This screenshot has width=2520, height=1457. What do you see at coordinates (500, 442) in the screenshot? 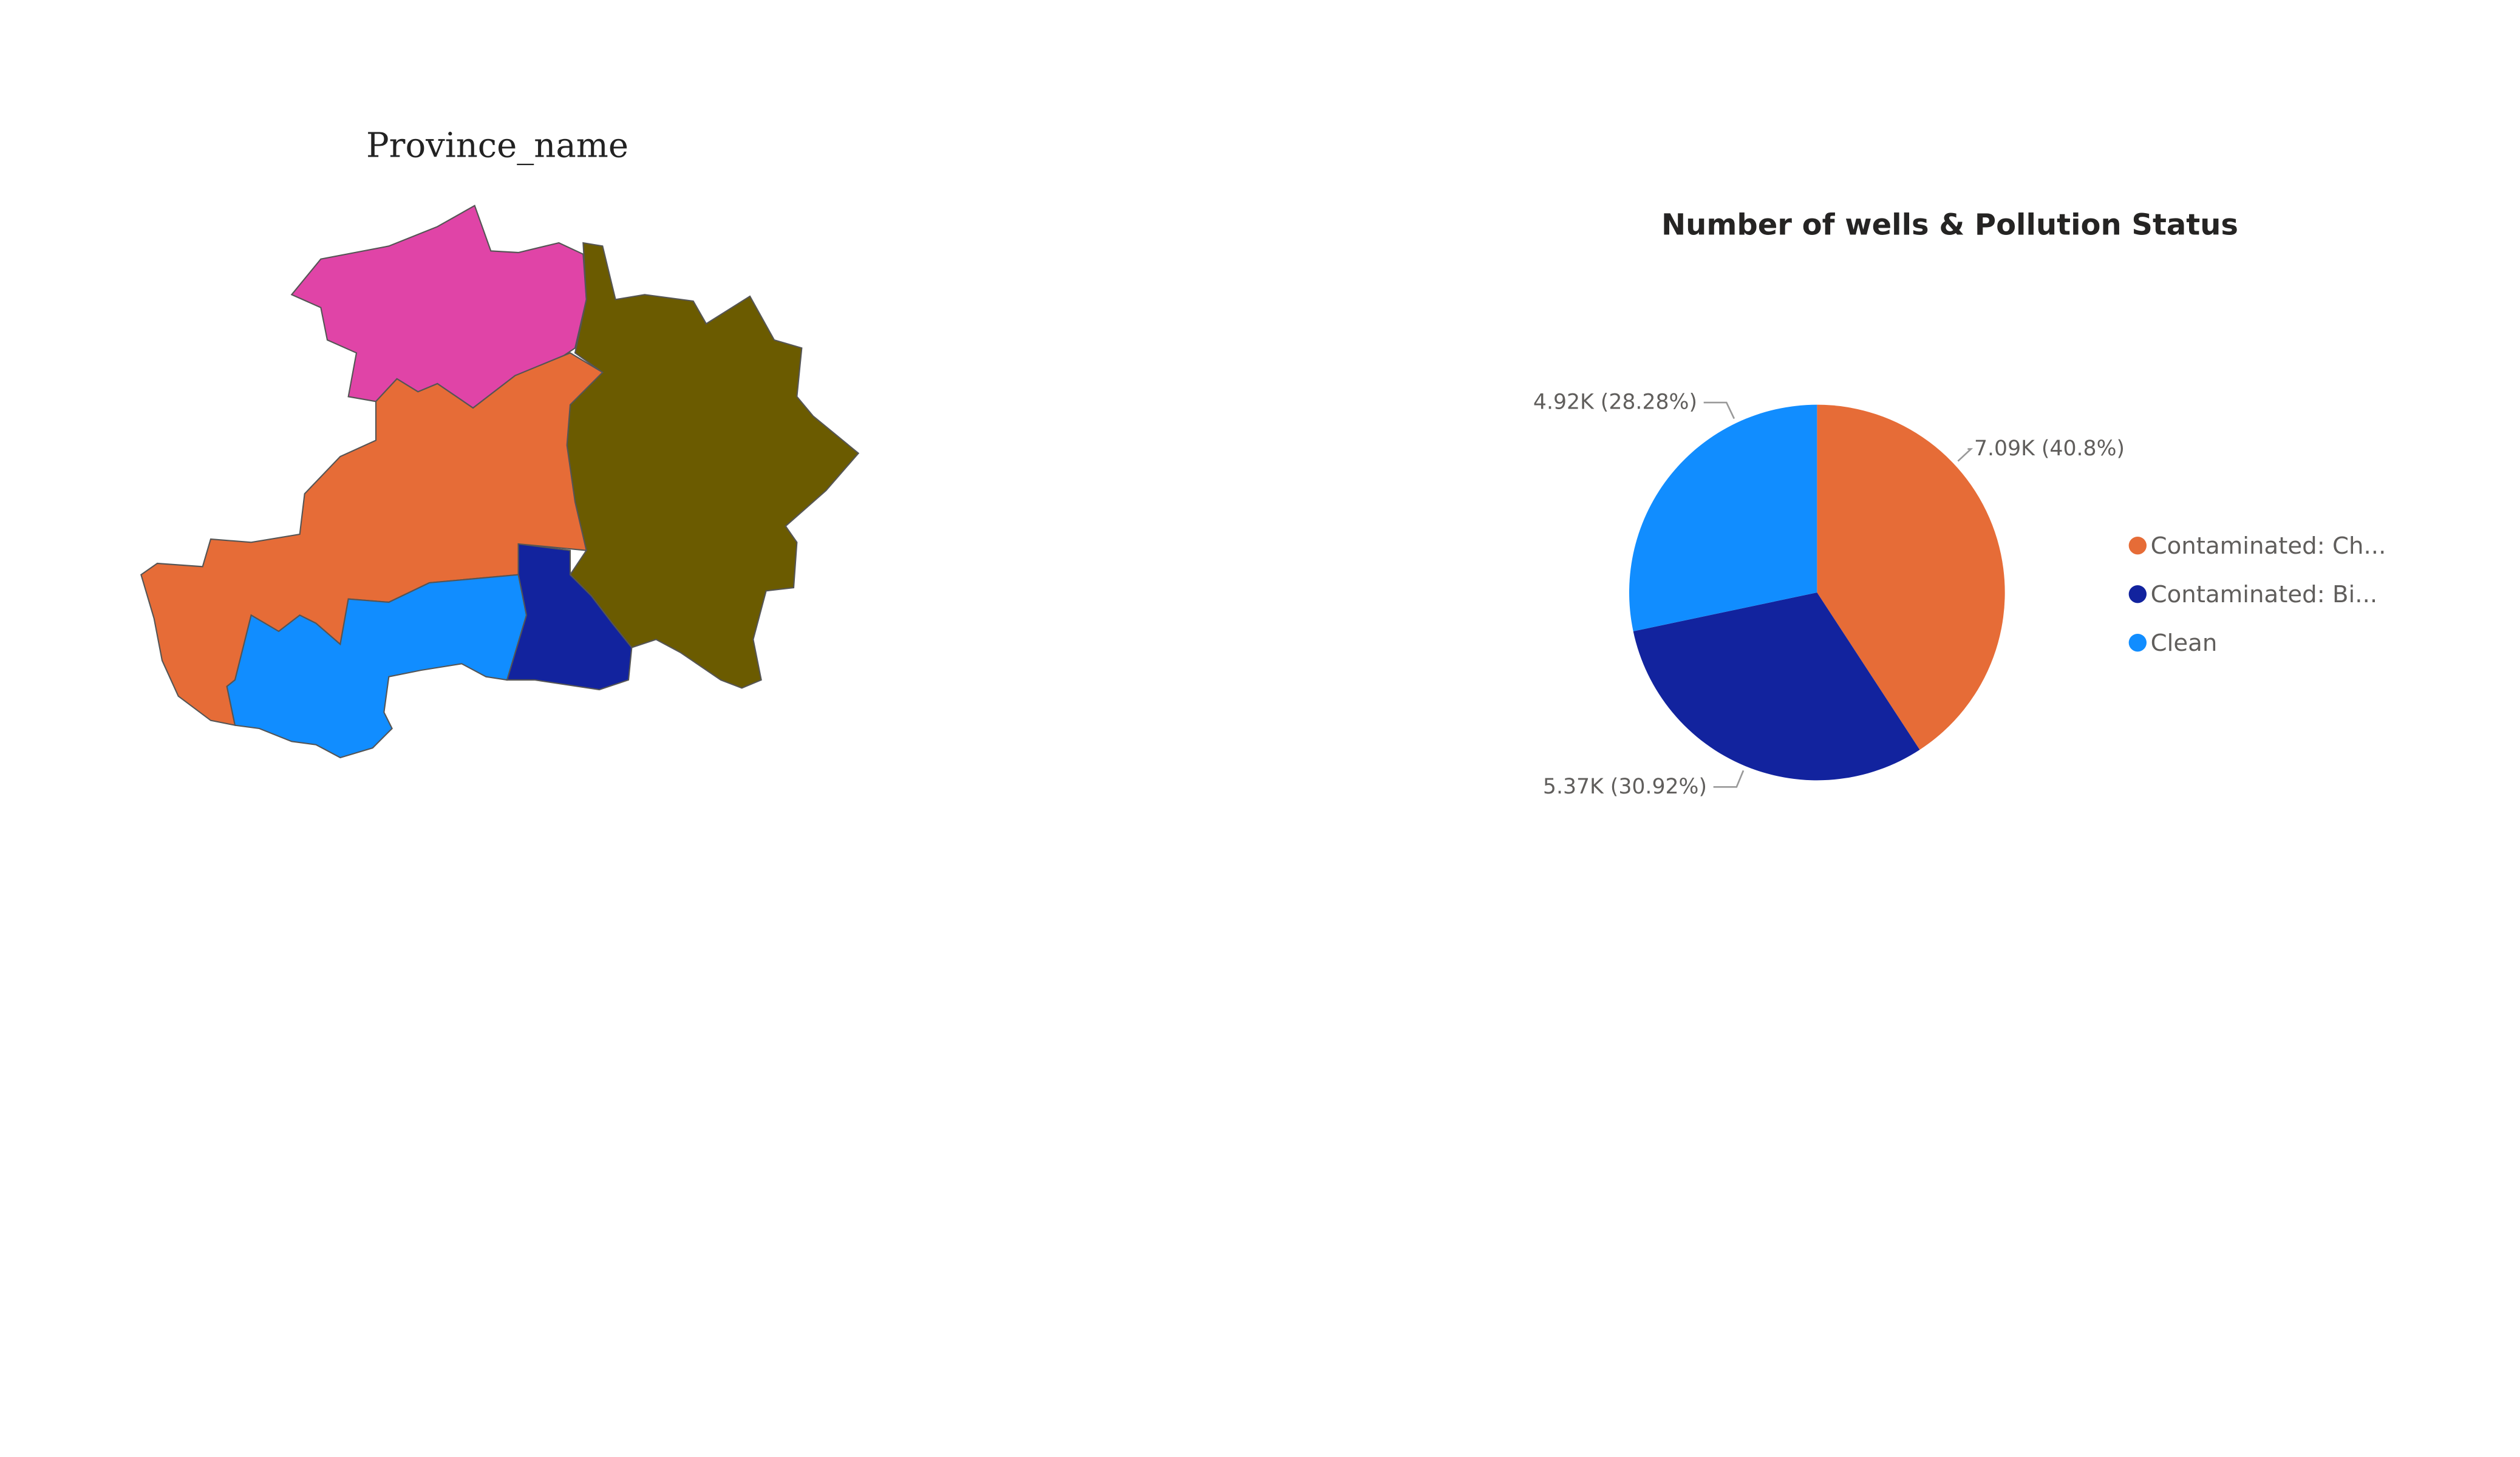
I see `map-visual: Province_name` at bounding box center [500, 442].